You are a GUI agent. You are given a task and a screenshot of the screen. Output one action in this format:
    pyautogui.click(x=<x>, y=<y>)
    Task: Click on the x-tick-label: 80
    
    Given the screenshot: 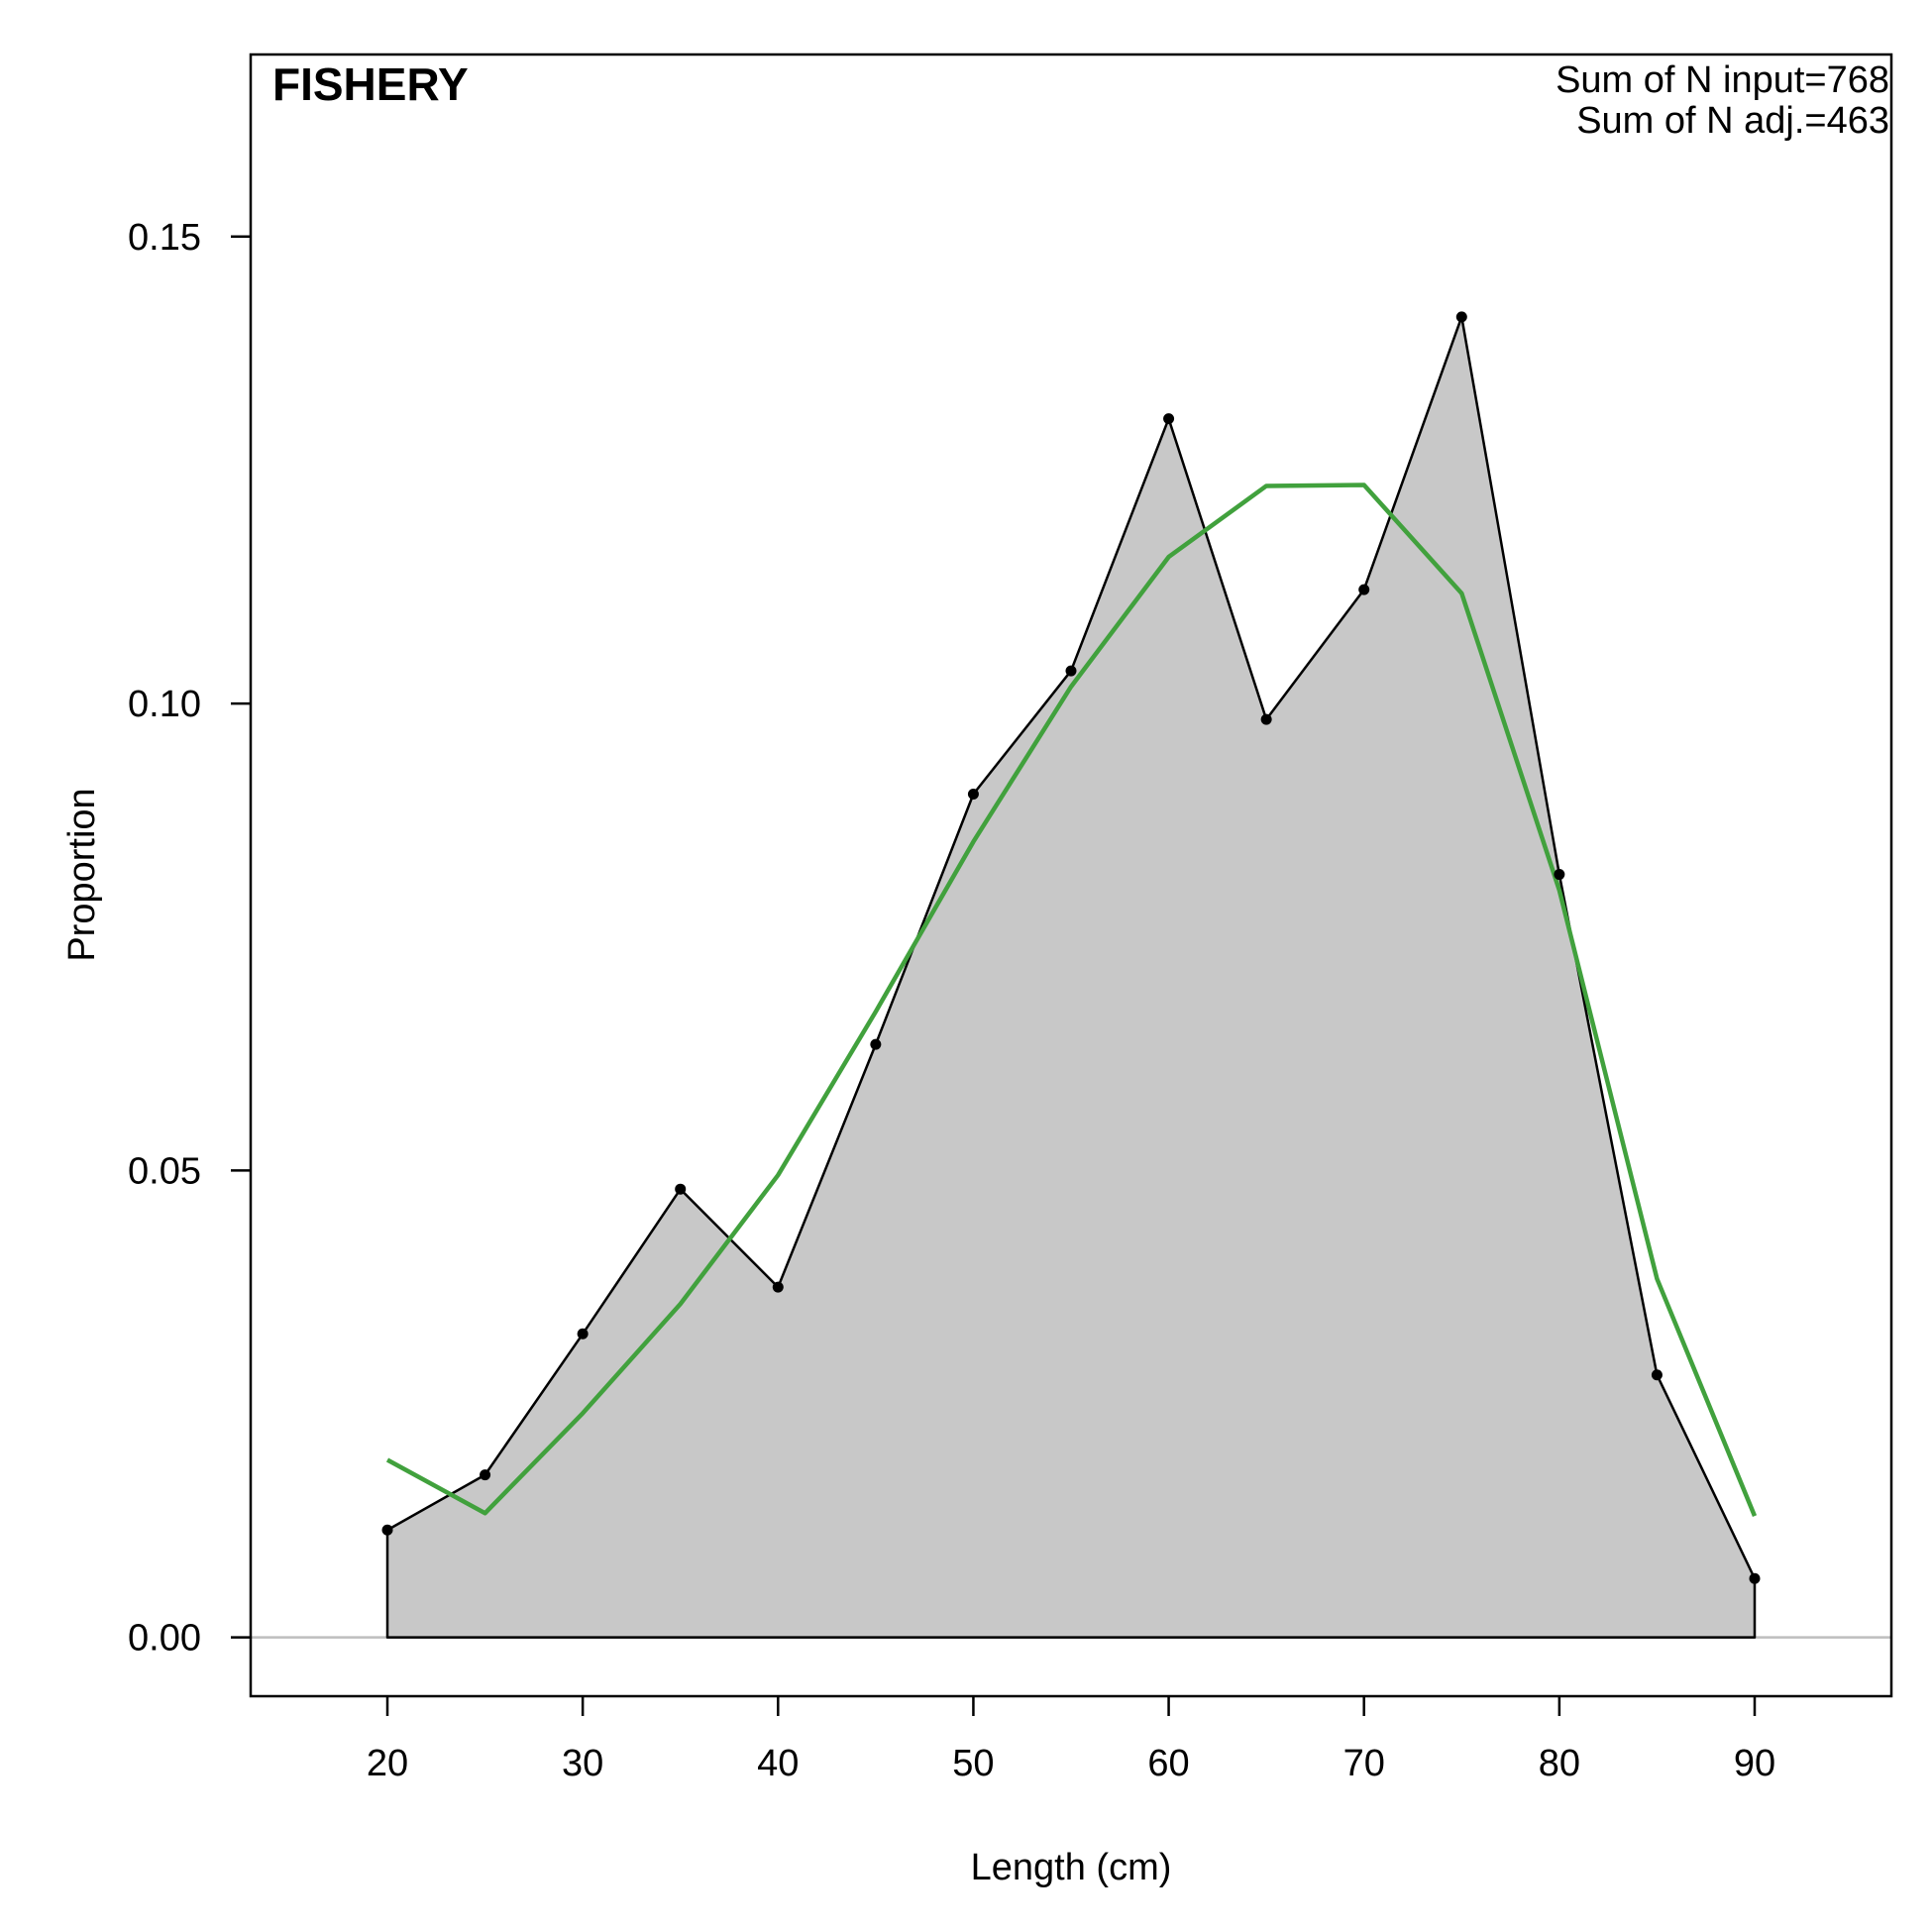 What is the action you would take?
    pyautogui.click(x=1560, y=1764)
    